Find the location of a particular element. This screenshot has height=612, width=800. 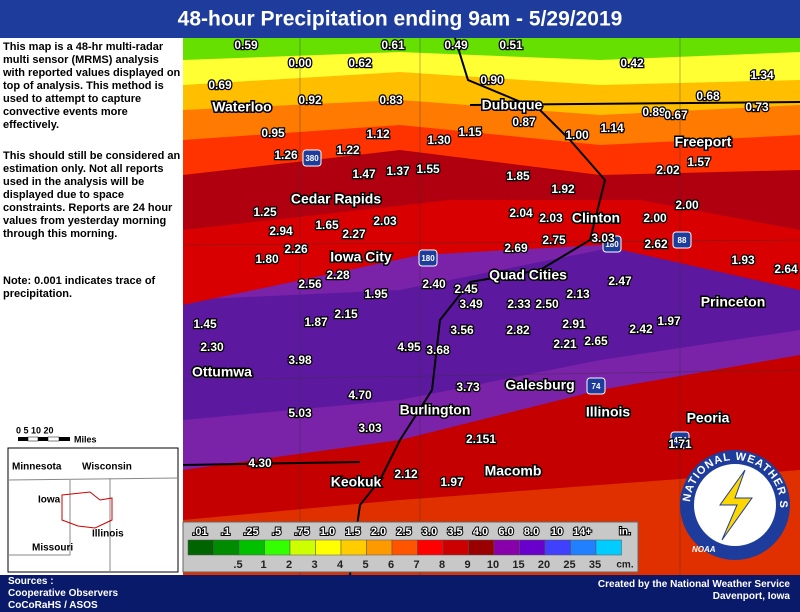

observation: 2.26 is located at coordinates (296, 249).